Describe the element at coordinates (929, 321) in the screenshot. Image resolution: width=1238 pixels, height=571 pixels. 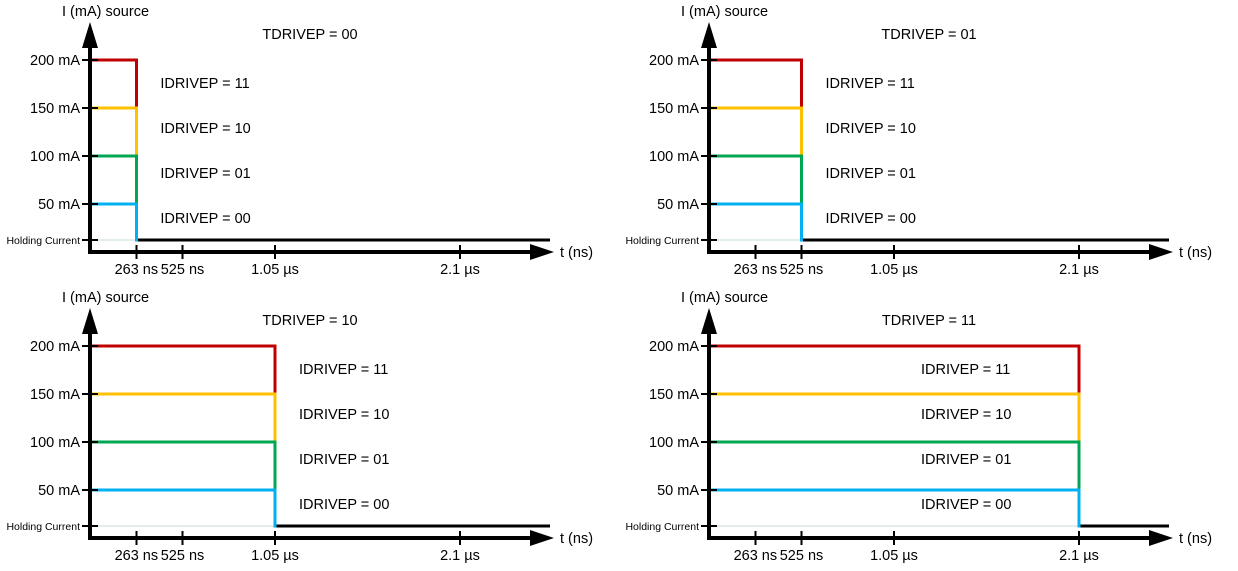
I see `chart-title: TDRIVEP = 11` at that location.